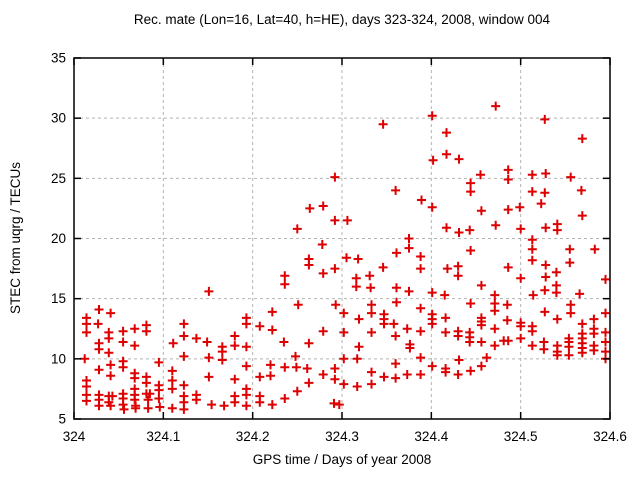 This screenshot has height=480, width=640. I want to click on x-tick-label: 324.2, so click(253, 436).